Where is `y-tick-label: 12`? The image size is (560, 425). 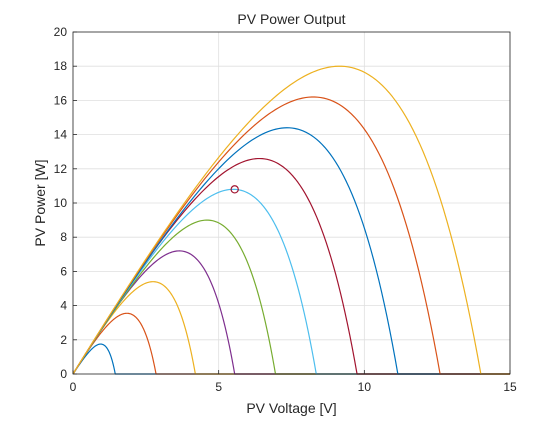 y-tick-label: 12 is located at coordinates (61, 169).